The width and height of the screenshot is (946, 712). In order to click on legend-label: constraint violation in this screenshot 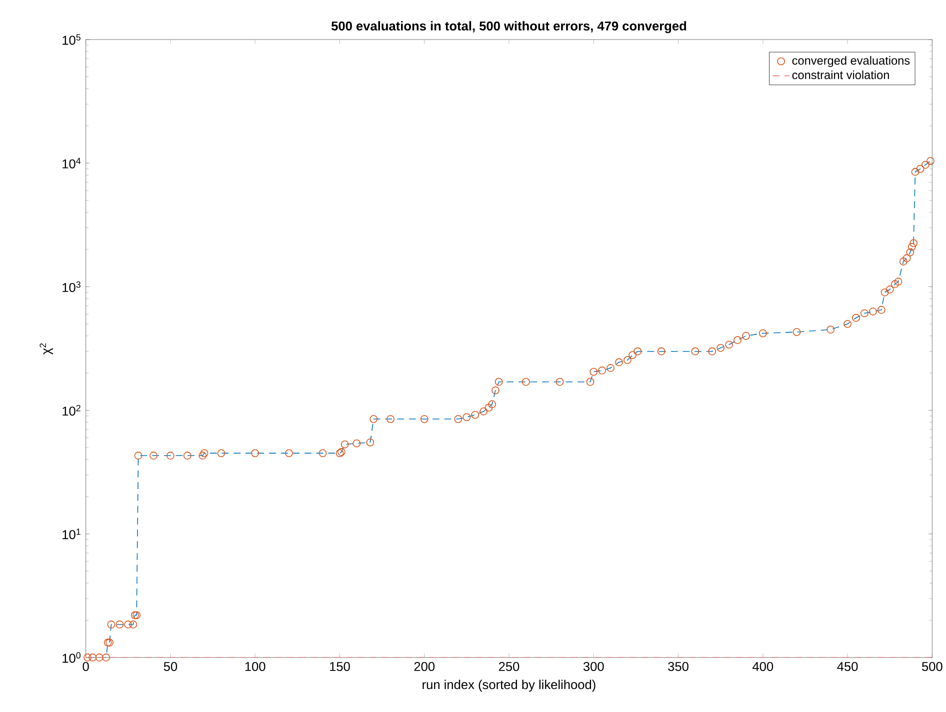, I will do `click(840, 75)`.